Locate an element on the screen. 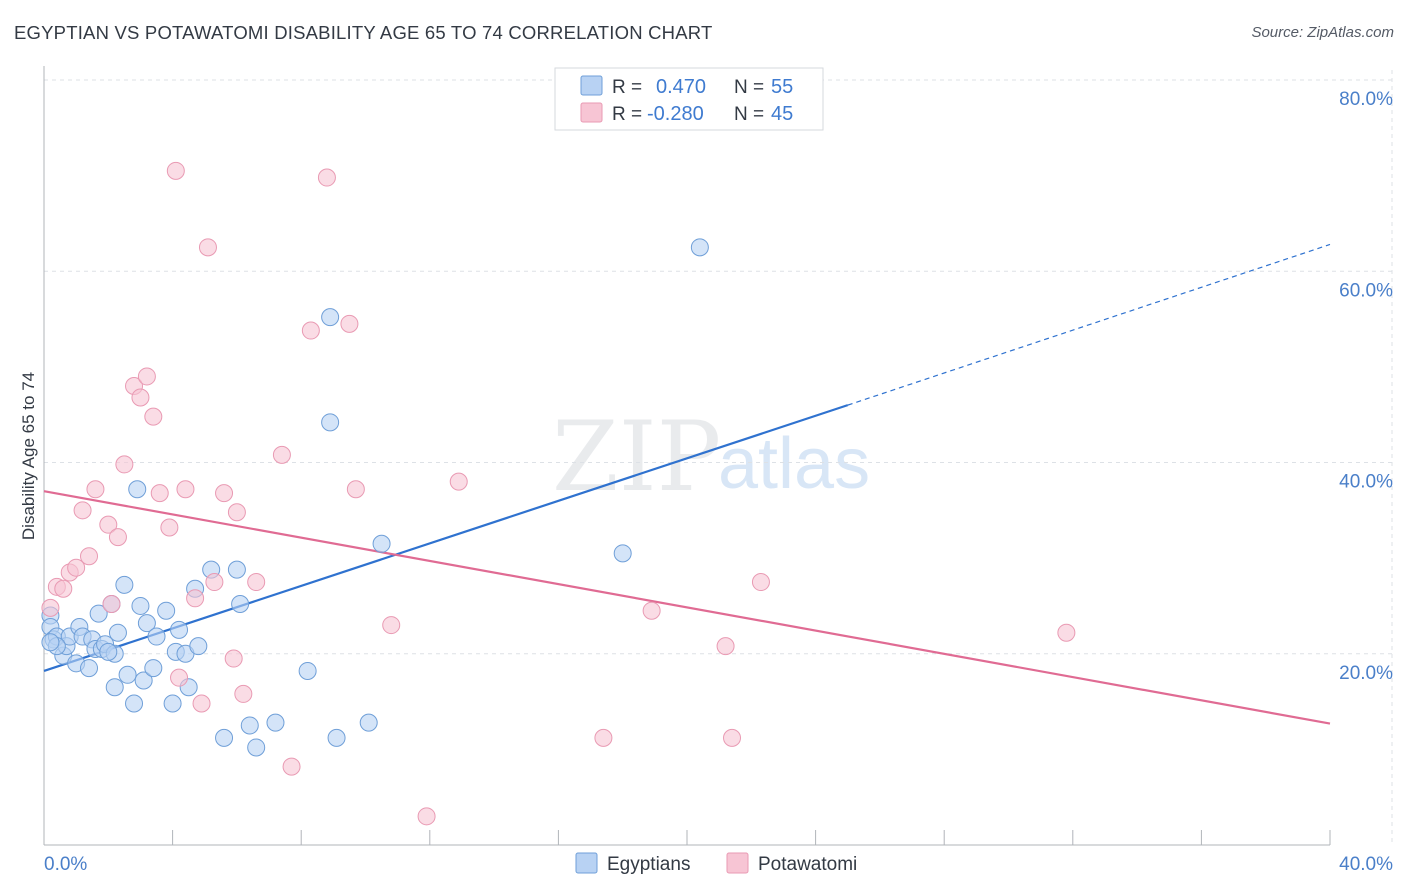  y-tick-label: 60.0% is located at coordinates (1366, 290).